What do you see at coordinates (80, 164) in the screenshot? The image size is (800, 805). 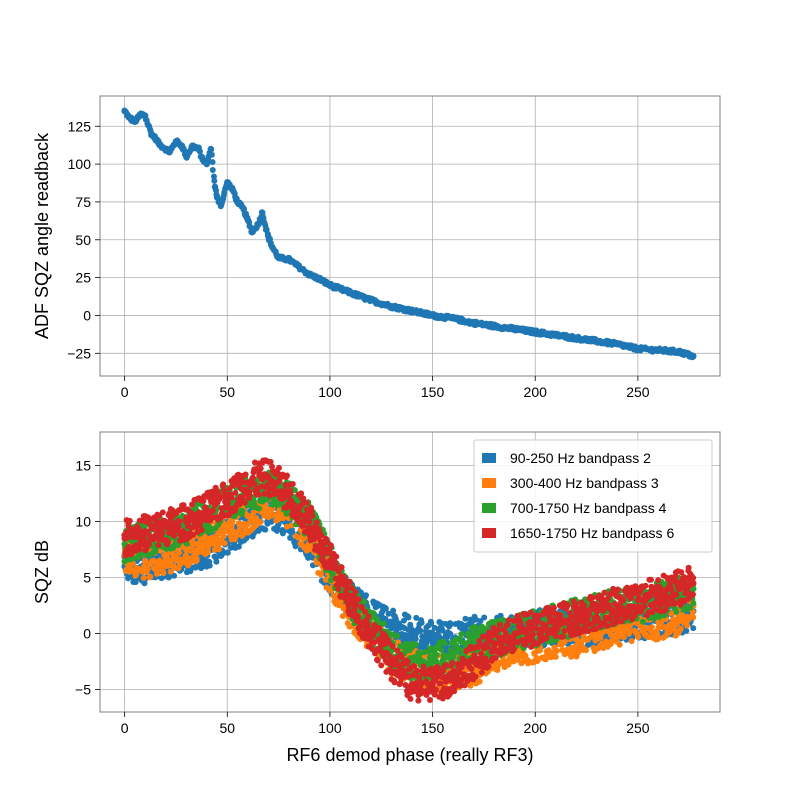 I see `y-tick-label: 100` at bounding box center [80, 164].